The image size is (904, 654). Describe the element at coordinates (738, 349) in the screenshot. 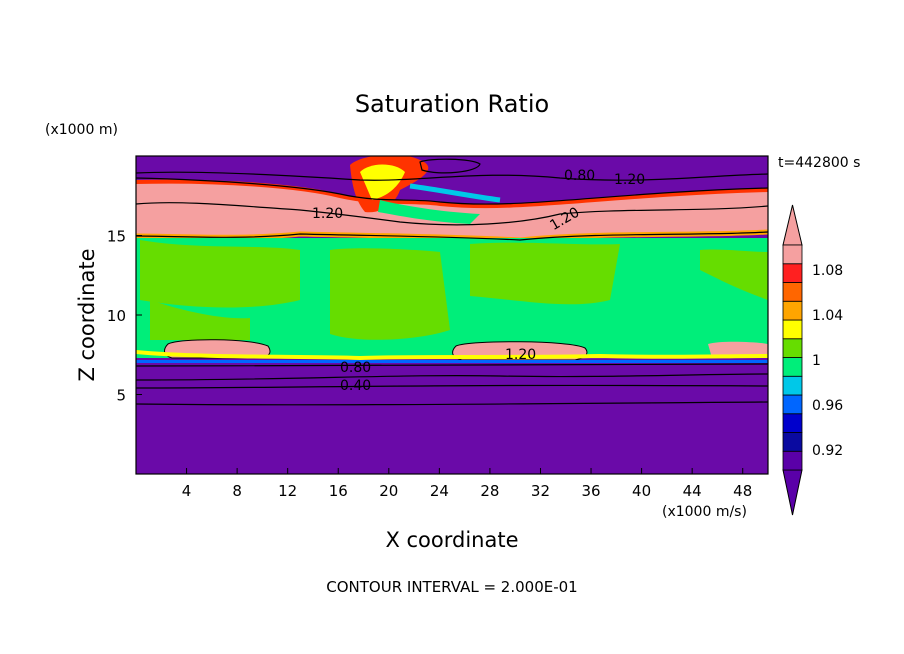

I see `lower-pink-lens` at that location.